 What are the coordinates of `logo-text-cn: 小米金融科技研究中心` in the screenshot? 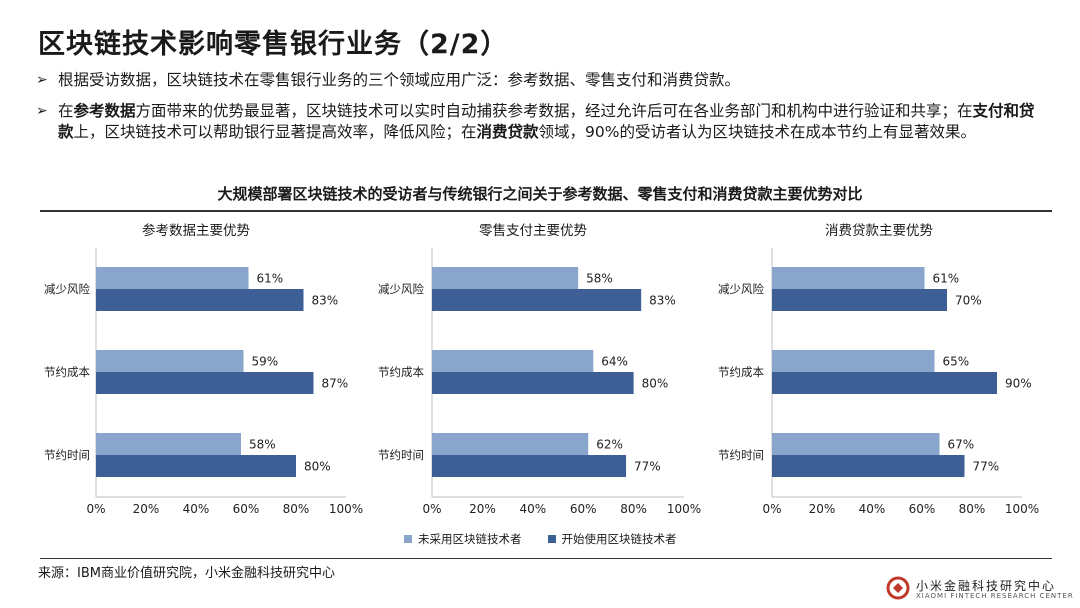 It's located at (986, 586).